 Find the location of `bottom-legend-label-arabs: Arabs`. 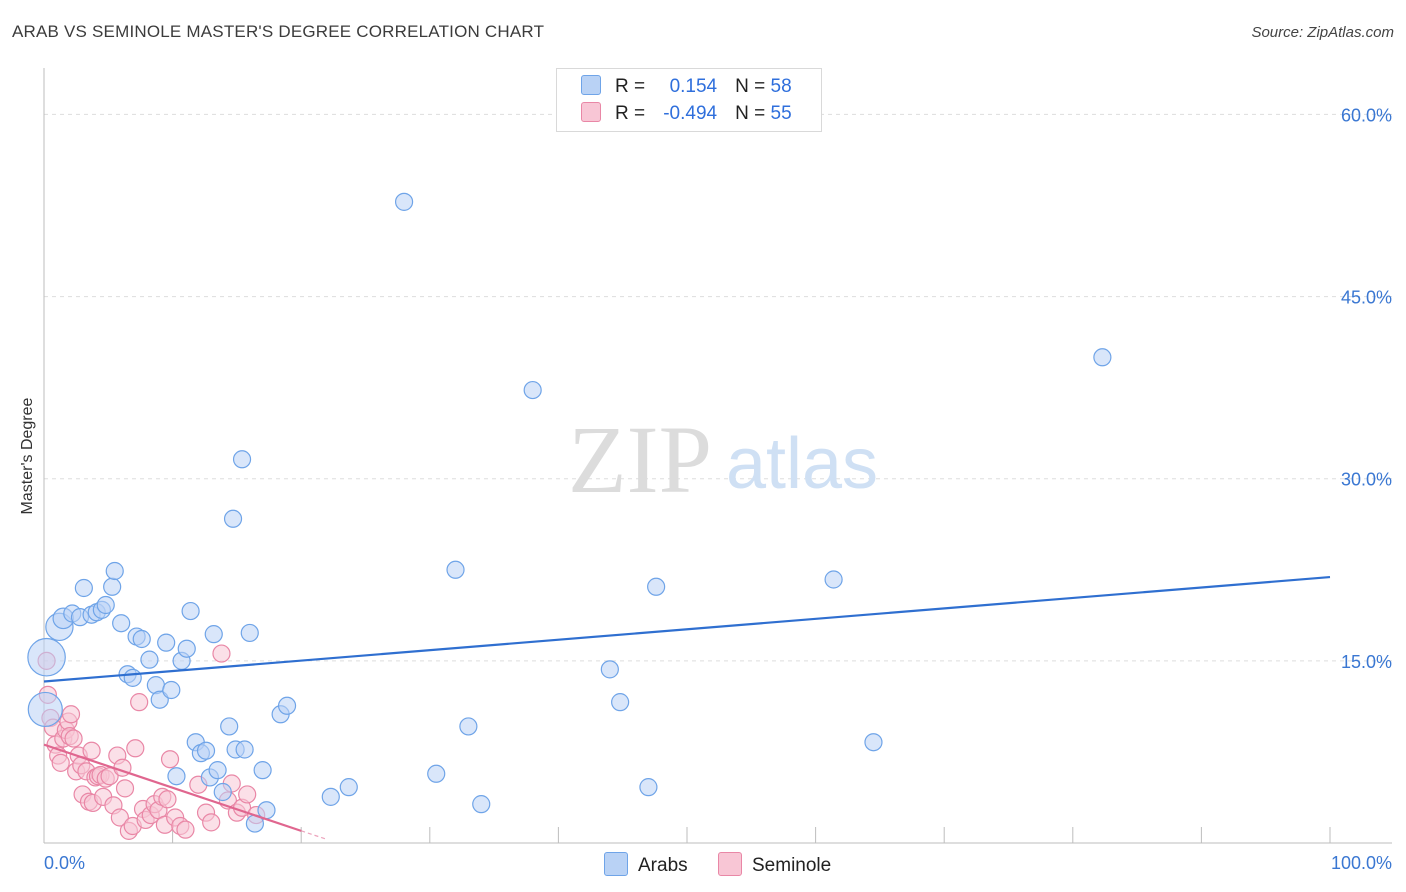

bottom-legend-label-arabs: Arabs is located at coordinates (663, 865).